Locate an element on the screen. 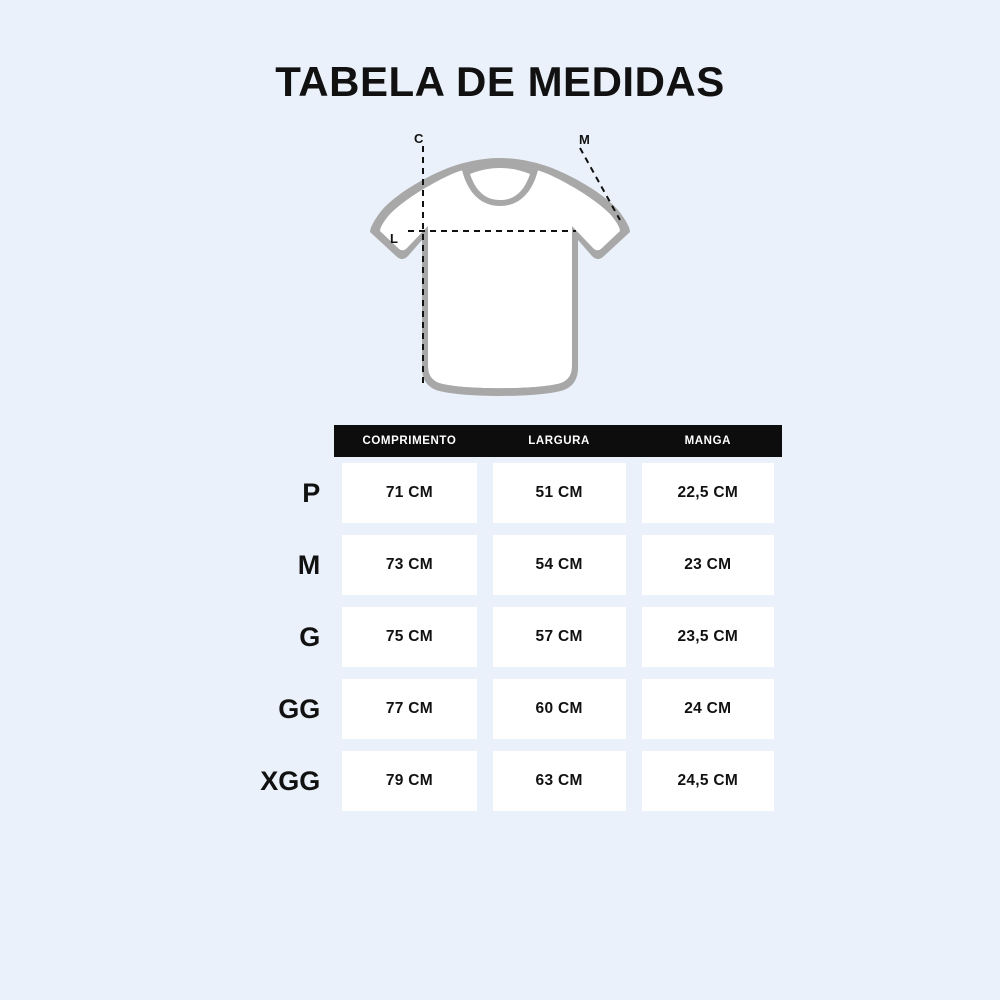  tshirt-diagram: C M L is located at coordinates (500, 265).